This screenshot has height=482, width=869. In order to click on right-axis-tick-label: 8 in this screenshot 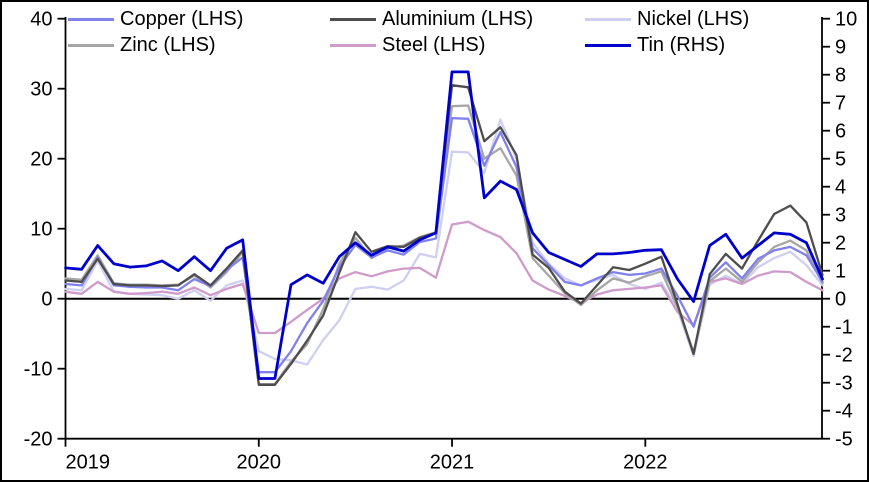, I will do `click(840, 76)`.